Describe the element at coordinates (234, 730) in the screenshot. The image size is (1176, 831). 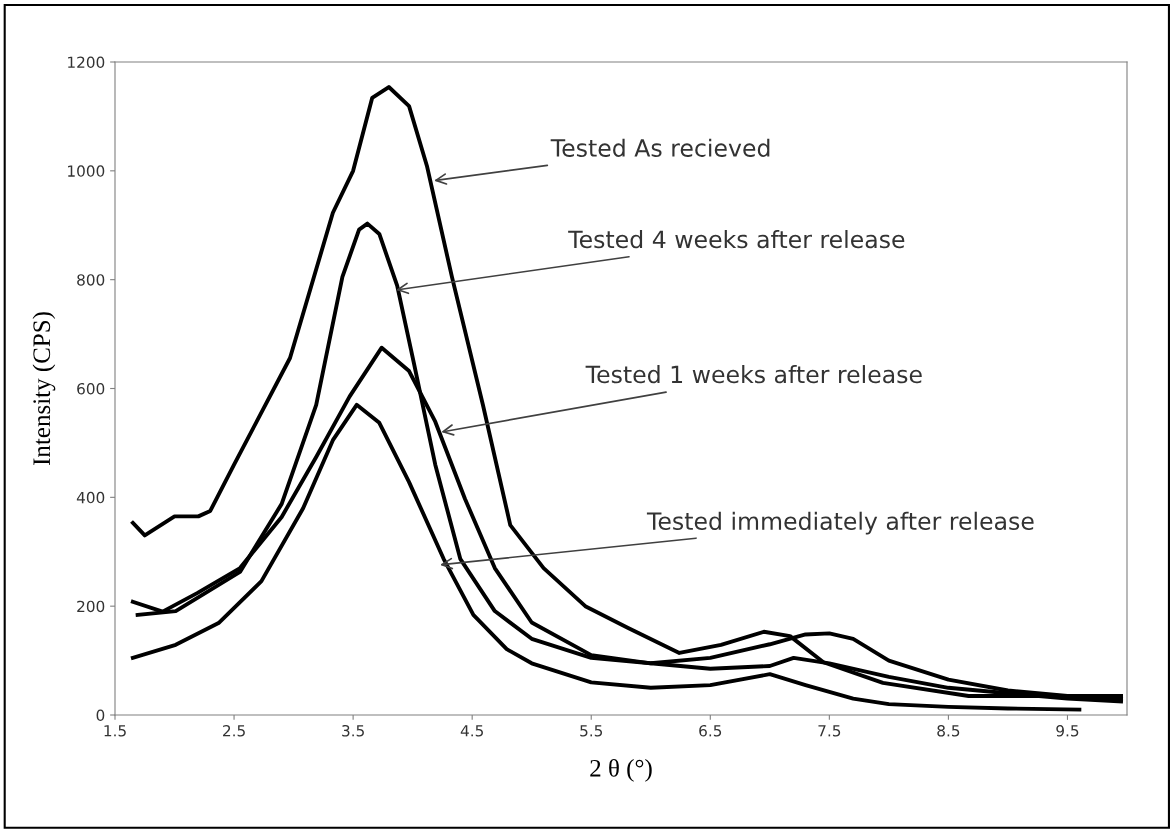
I see `x-tick-label: 2.5` at that location.